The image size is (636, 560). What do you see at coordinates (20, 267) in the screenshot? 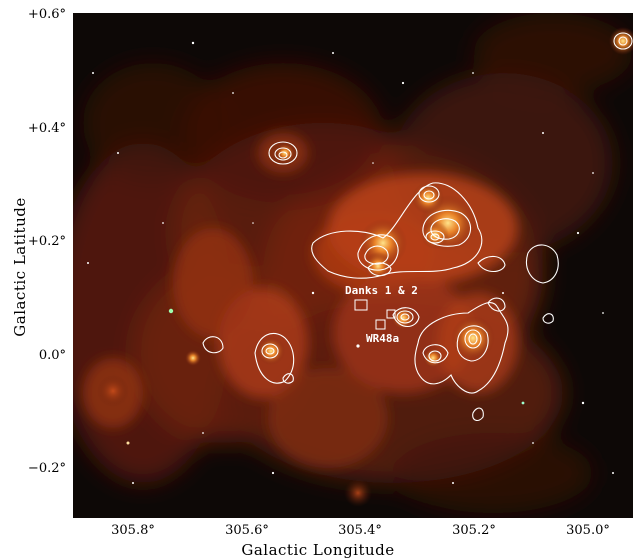
I see `y-axis-title: Galactic Latitude` at bounding box center [20, 267].